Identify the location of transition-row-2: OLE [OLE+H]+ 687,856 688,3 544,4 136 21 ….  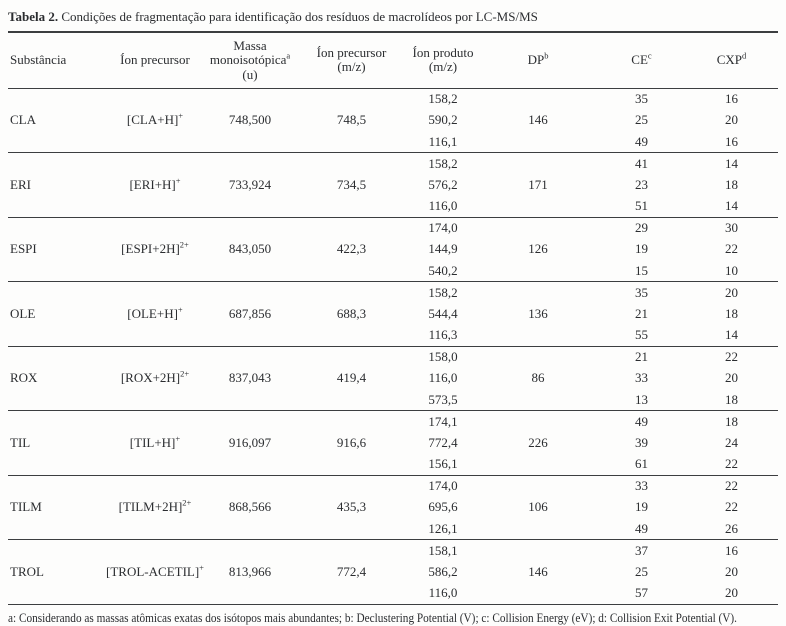
(393, 314).